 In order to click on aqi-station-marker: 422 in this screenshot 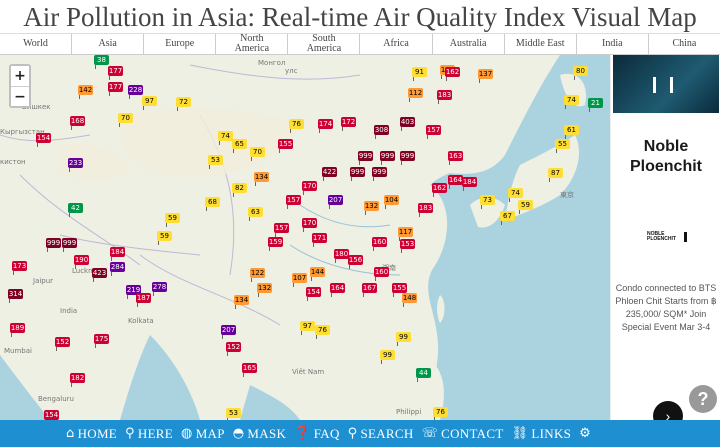, I will do `click(329, 174)`.